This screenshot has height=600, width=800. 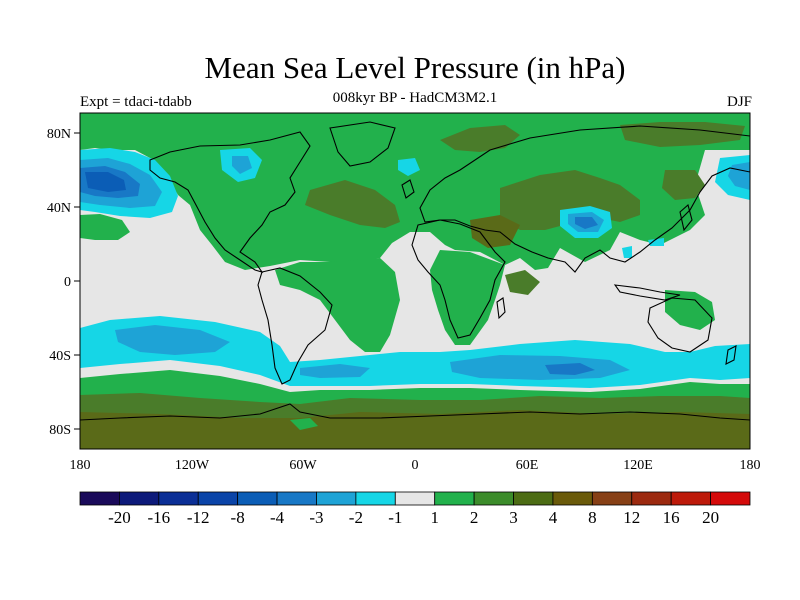 I want to click on y-tick-label-0: 0, so click(x=67, y=282).